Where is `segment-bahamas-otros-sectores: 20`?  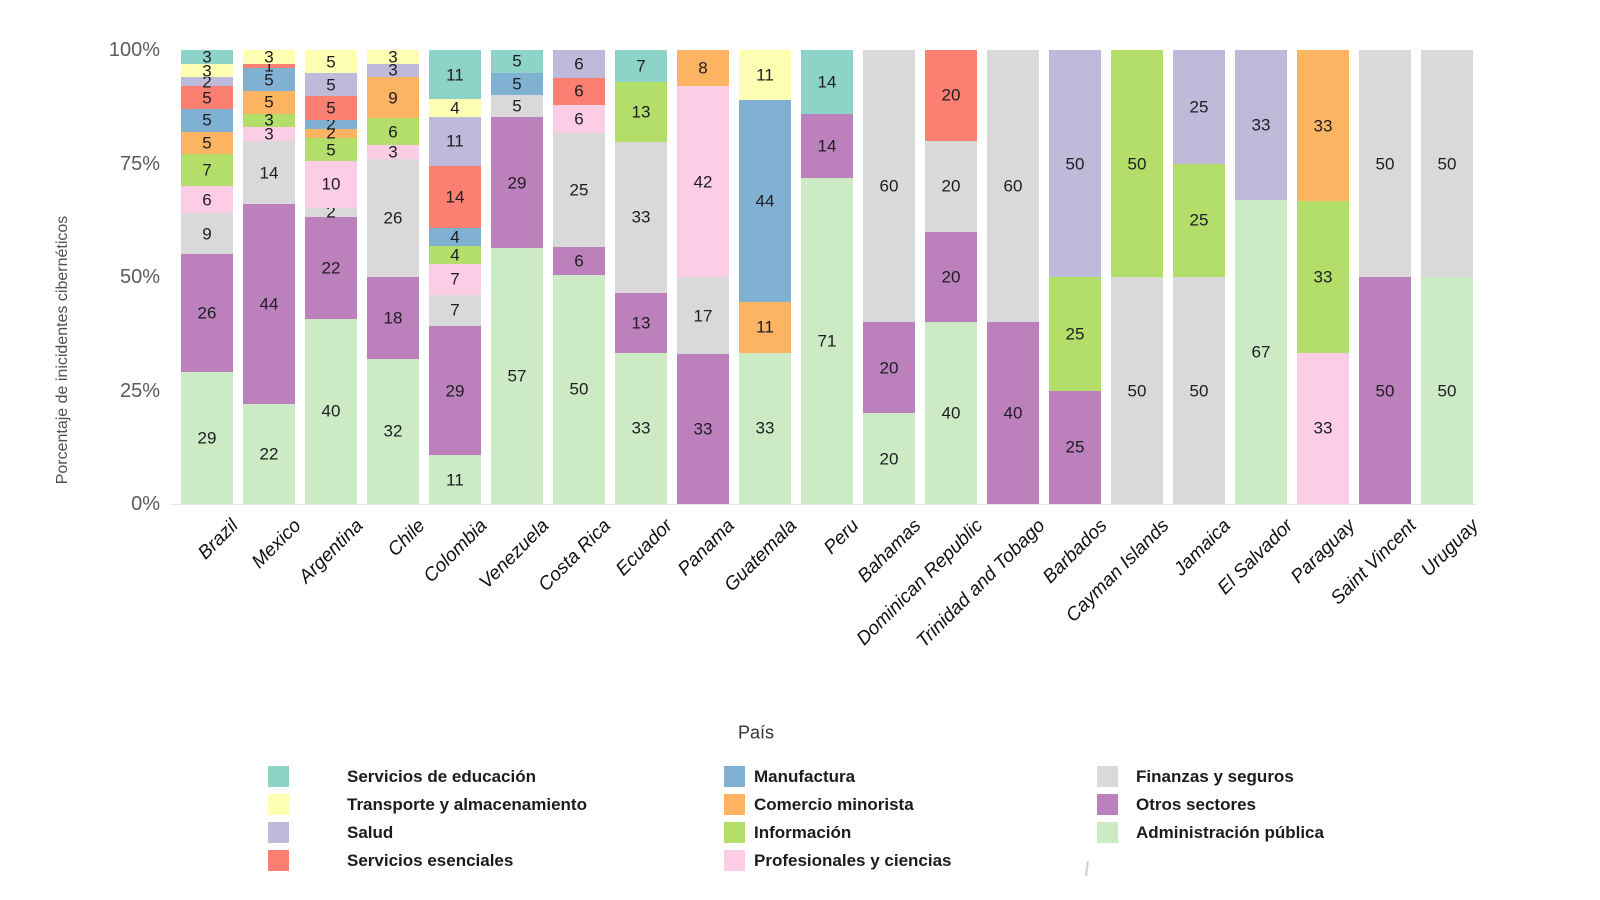 segment-bahamas-otros-sectores: 20 is located at coordinates (889, 368).